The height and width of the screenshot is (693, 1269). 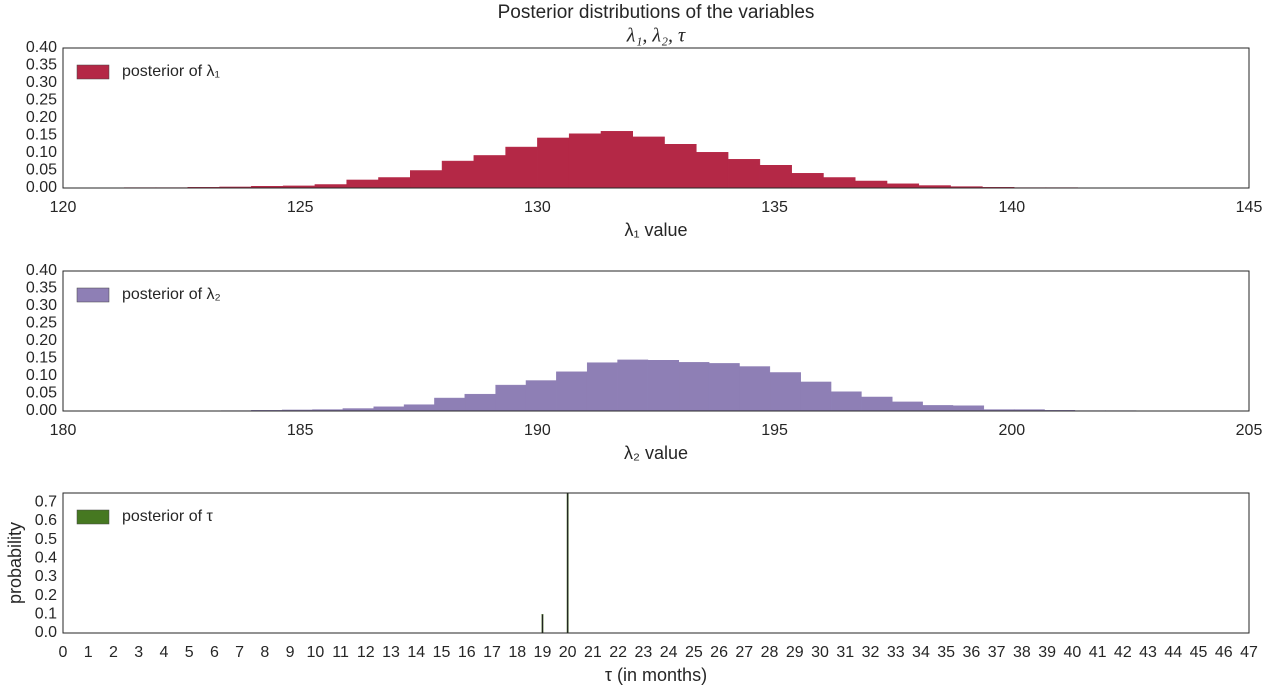 I want to click on y-tick-label: 0.6, so click(x=46, y=520).